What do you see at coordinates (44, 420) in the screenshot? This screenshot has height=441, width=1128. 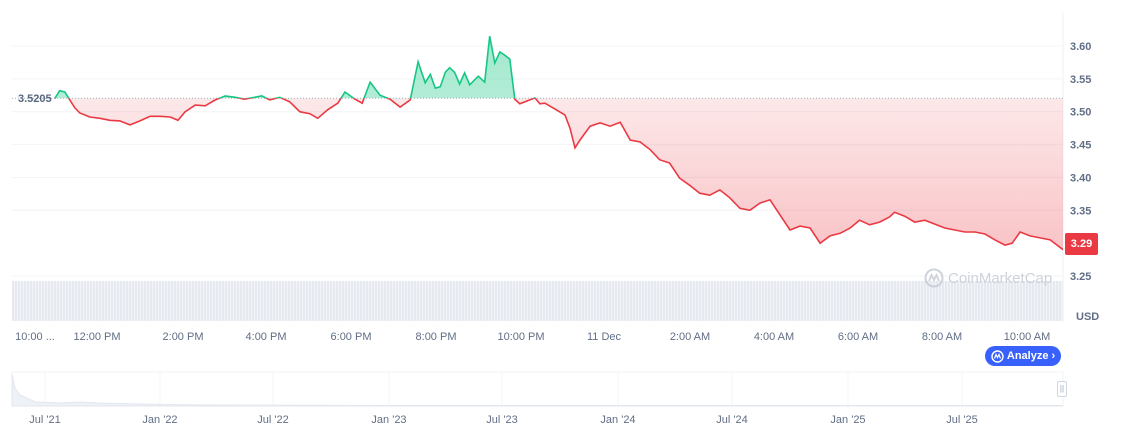 I see `navigator-tick-label: Jul '21` at bounding box center [44, 420].